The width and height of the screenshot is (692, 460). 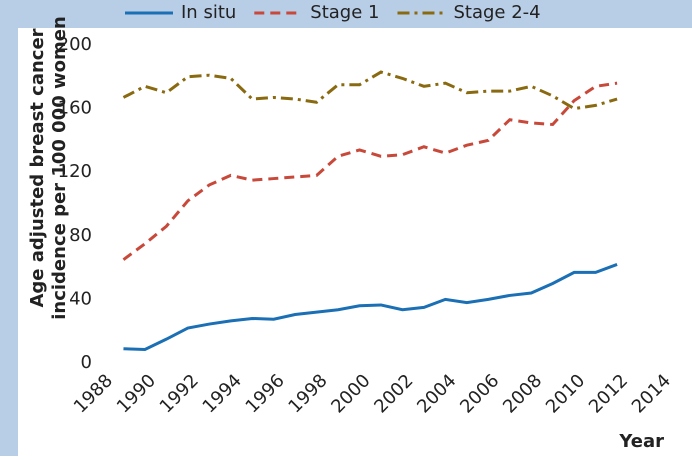 I want to click on y-tick-label: 80, so click(x=80, y=235).